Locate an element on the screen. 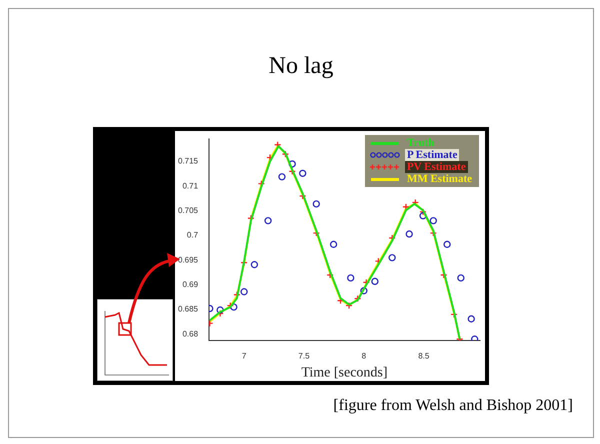 This screenshot has height=444, width=600. legend-label: Truth is located at coordinates (421, 143).